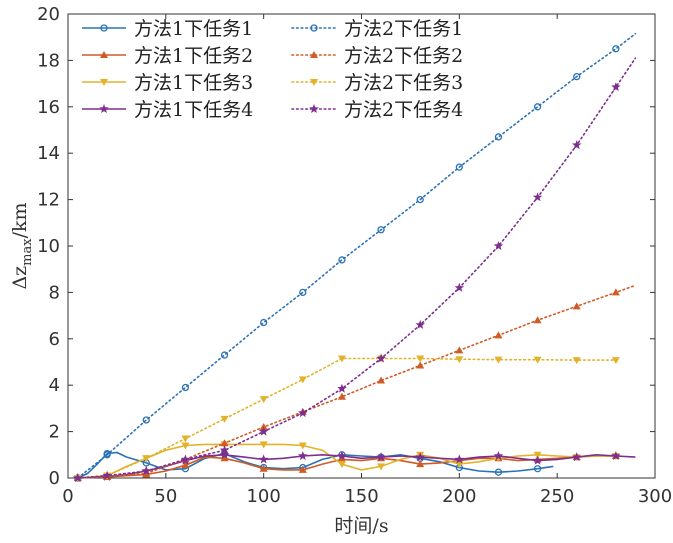 This screenshot has width=673, height=543. What do you see at coordinates (403, 83) in the screenshot?
I see `legend-label: 方法2下任务3` at bounding box center [403, 83].